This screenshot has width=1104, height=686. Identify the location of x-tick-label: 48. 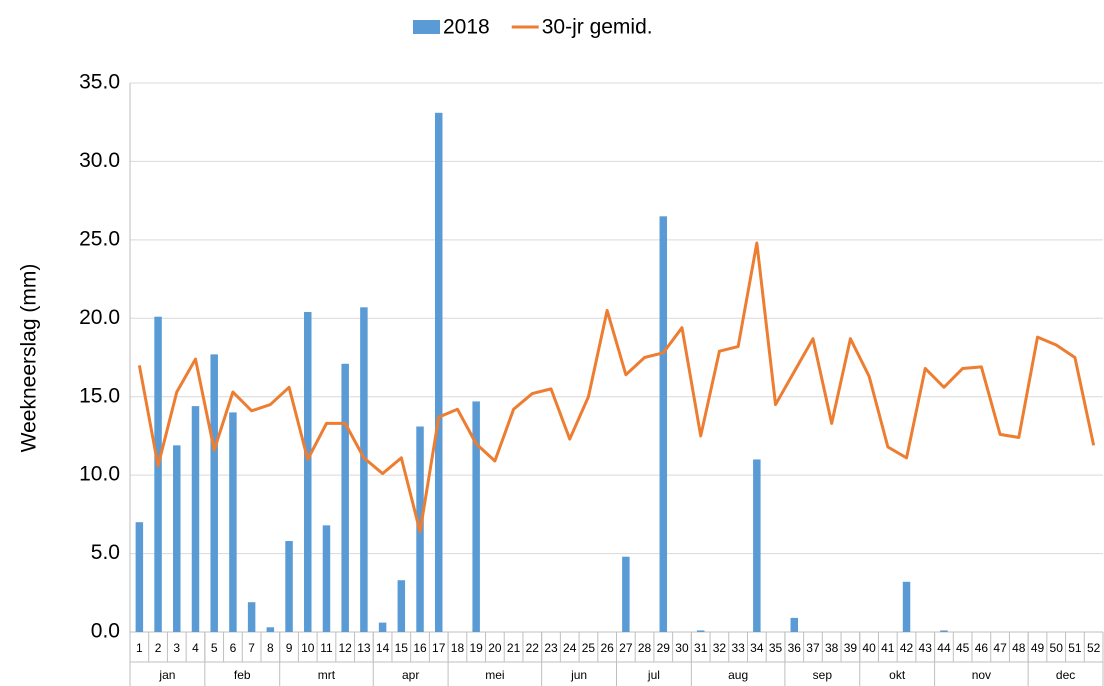
(1019, 648).